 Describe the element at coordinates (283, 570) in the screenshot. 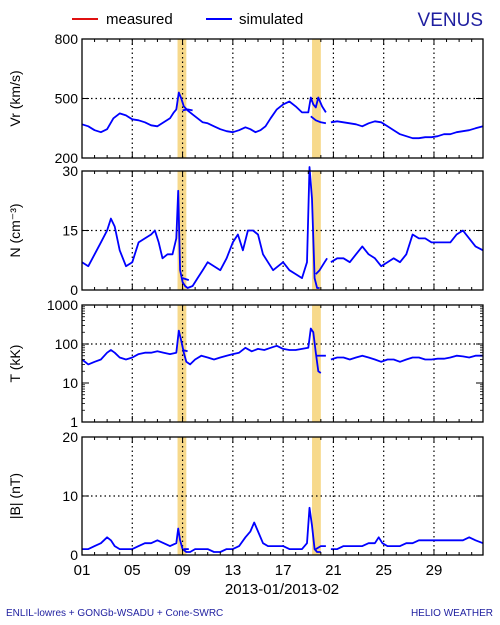

I see `x-tick-label: 17` at that location.